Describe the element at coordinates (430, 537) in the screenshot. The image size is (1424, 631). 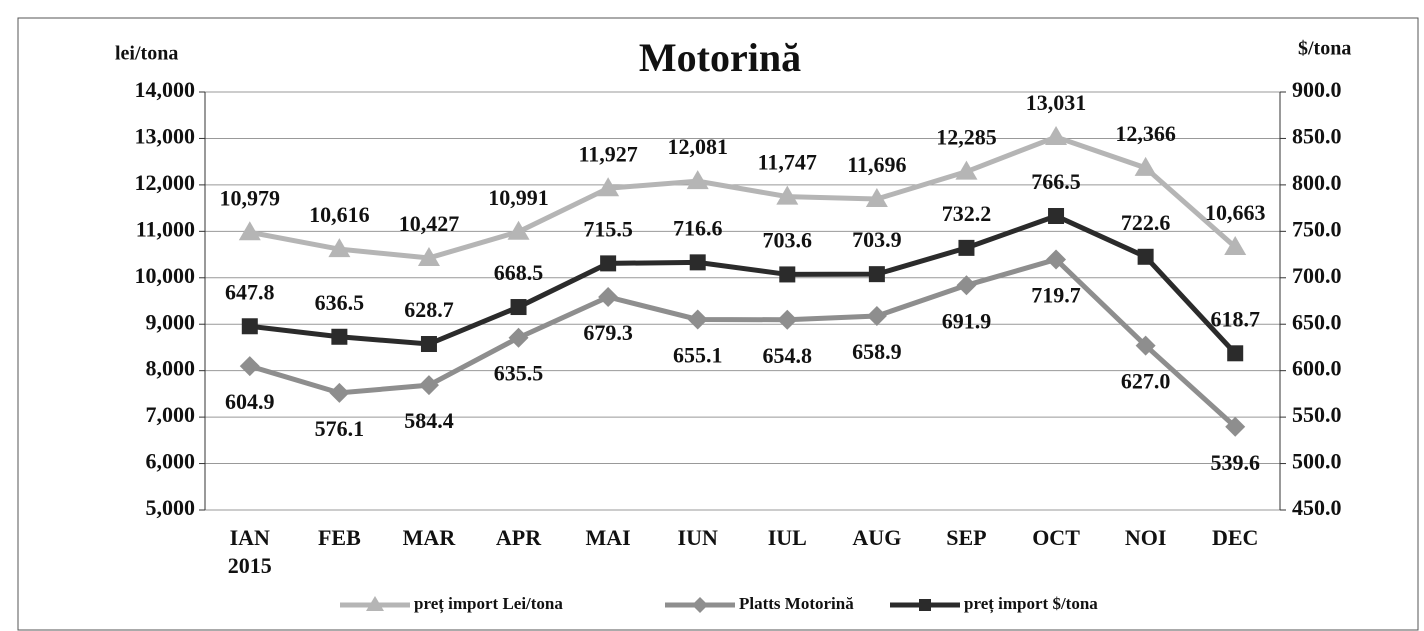
I see `x-tick-label: MAR` at that location.